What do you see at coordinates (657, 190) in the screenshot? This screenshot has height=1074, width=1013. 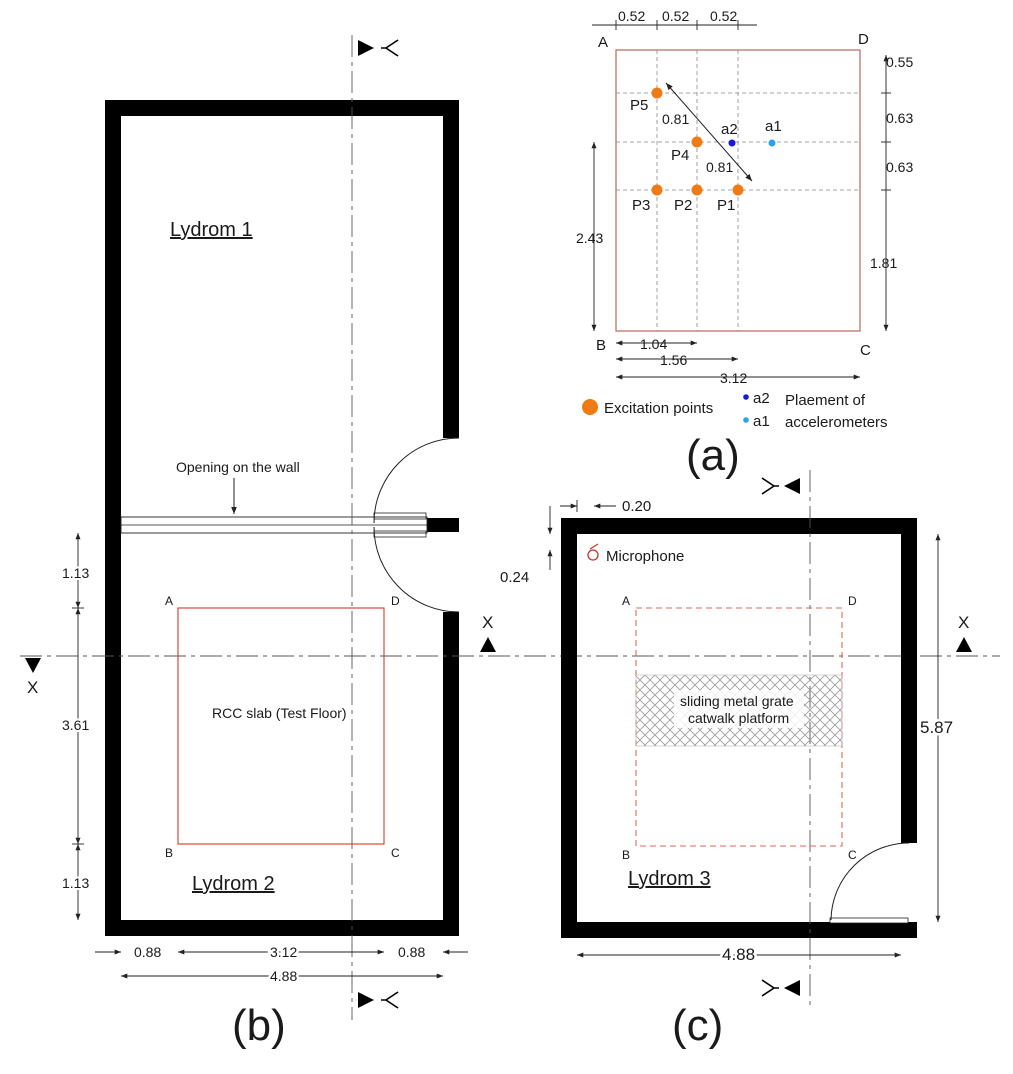 I see `excitation-point-p3` at bounding box center [657, 190].